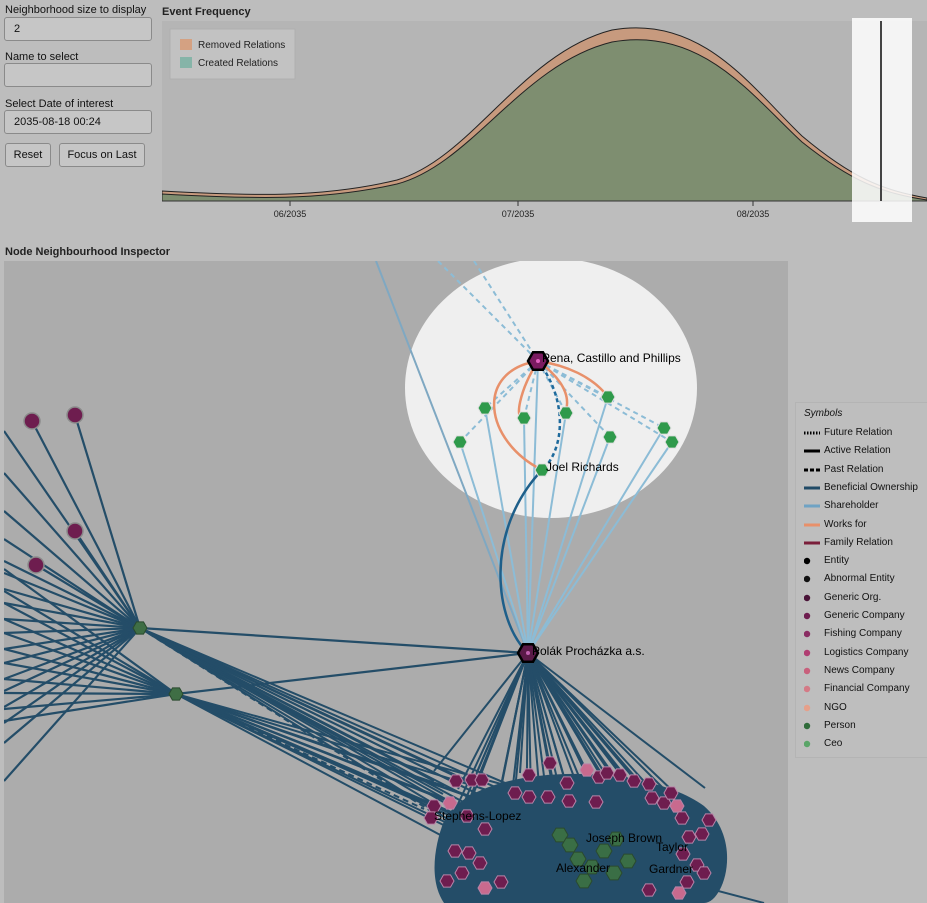  What do you see at coordinates (861, 634) in the screenshot?
I see `legend-item: Fishing Company` at bounding box center [861, 634].